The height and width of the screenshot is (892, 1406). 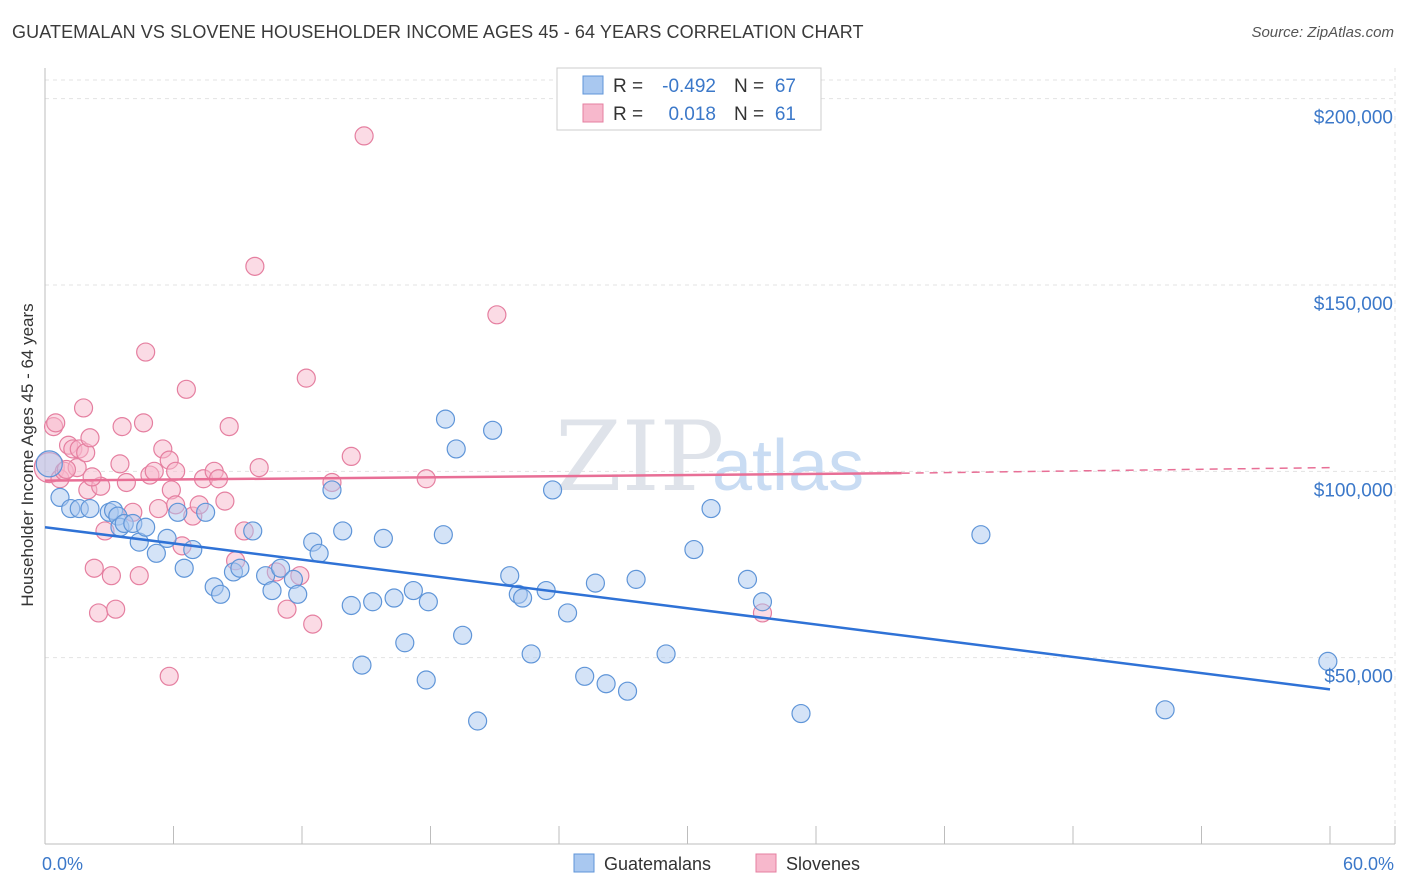 I want to click on y-tick-labels: $50,000 $100,000 $150,000 $200,000, so click(x=1353, y=398).